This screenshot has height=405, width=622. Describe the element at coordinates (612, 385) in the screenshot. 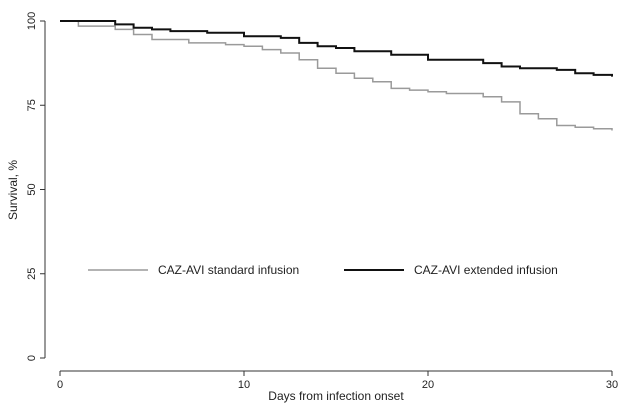

I see `x-tick-label: 30` at that location.